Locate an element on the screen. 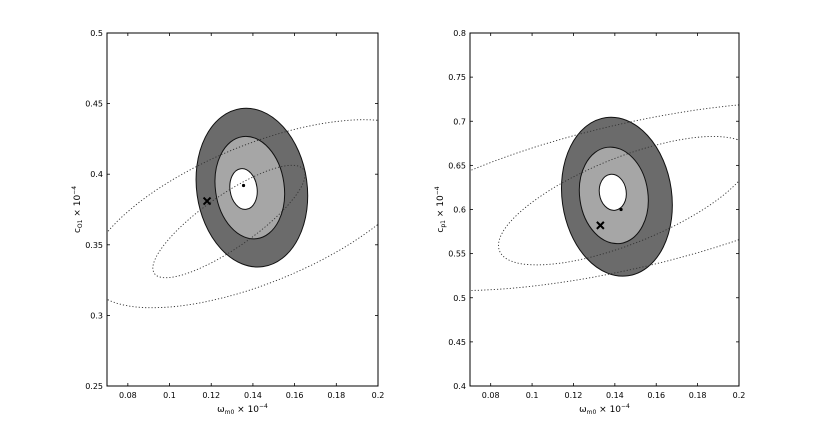  y-tick-label: 0.55 is located at coordinates (457, 254).